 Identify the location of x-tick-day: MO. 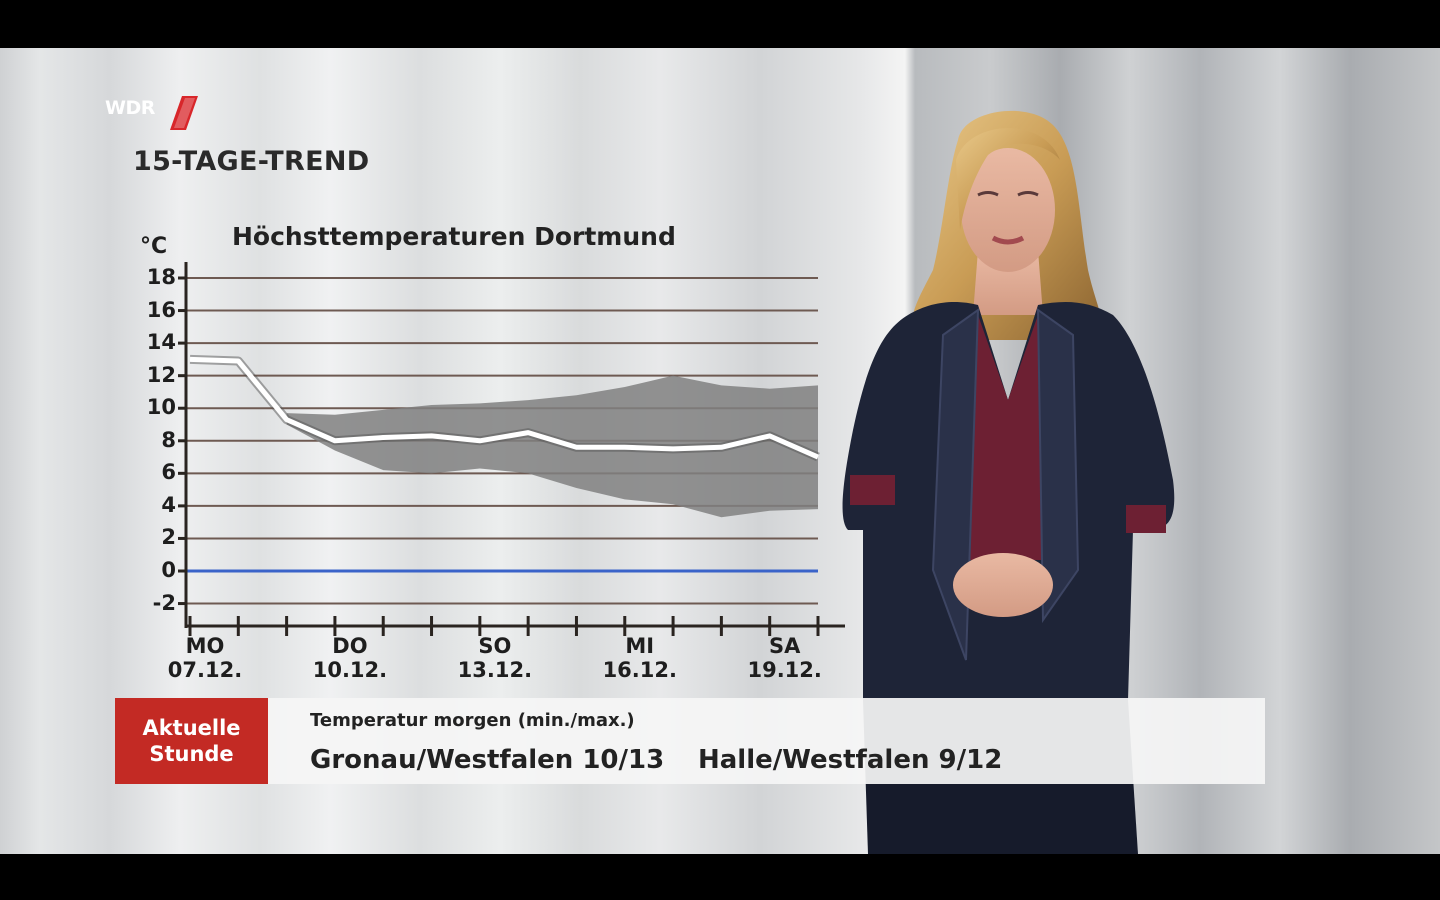
(205, 646).